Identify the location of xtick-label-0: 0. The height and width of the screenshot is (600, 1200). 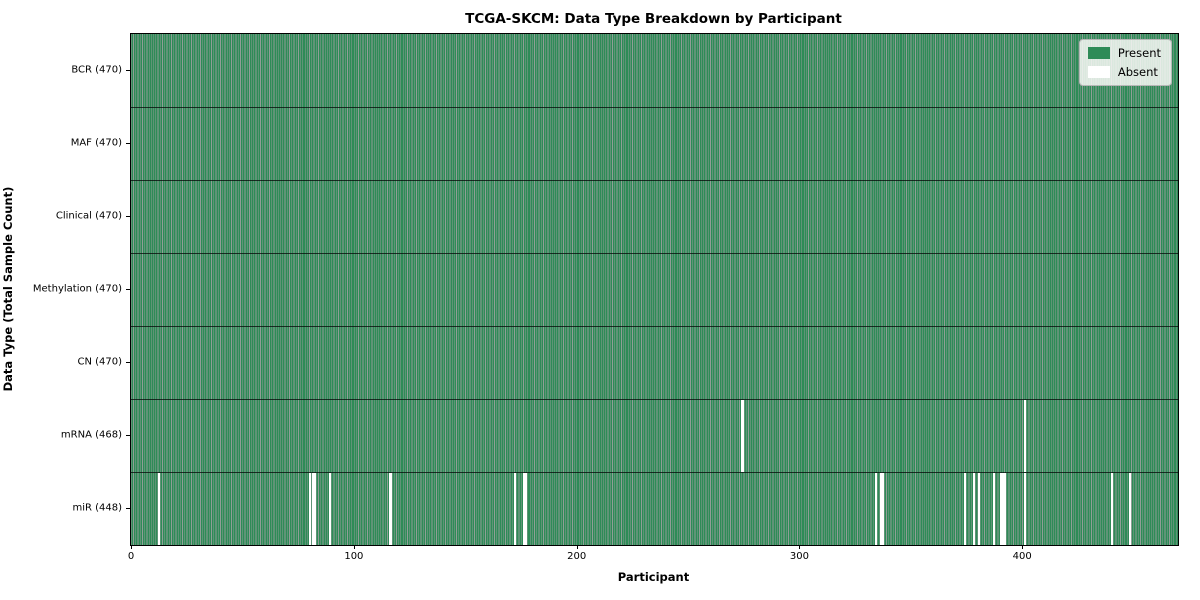
(131, 556).